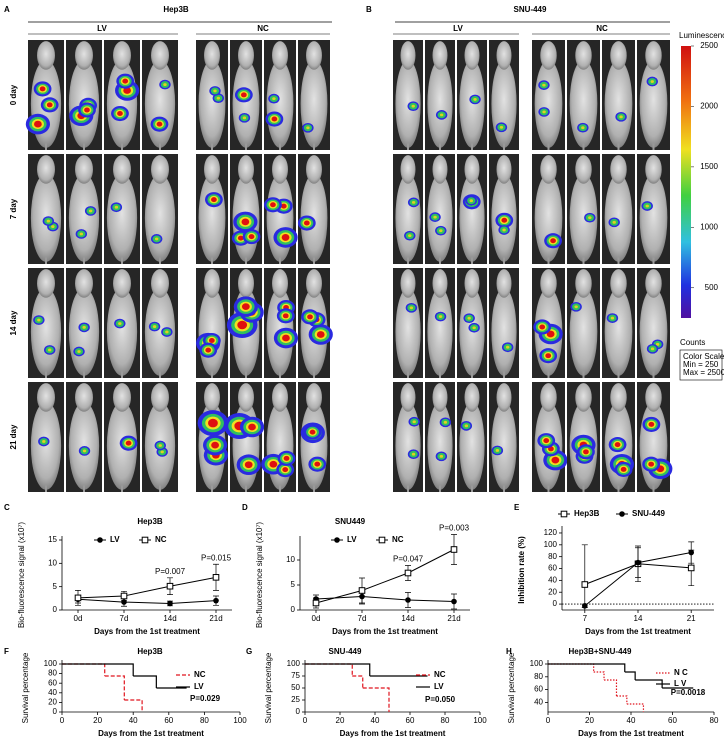 The width and height of the screenshot is (724, 740). I want to click on group-label: NC, so click(602, 28).